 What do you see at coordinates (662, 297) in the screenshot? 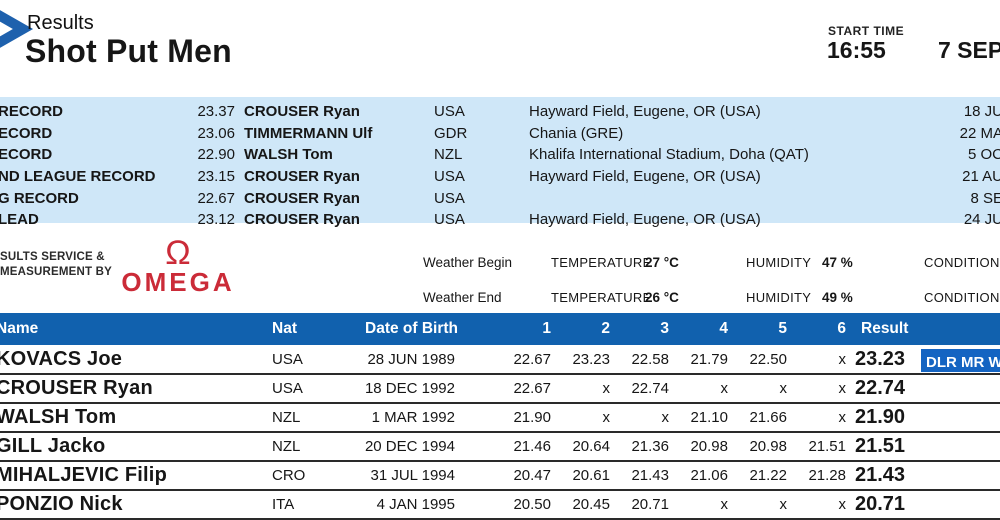
I see `temperature-value: 26 °C` at bounding box center [662, 297].